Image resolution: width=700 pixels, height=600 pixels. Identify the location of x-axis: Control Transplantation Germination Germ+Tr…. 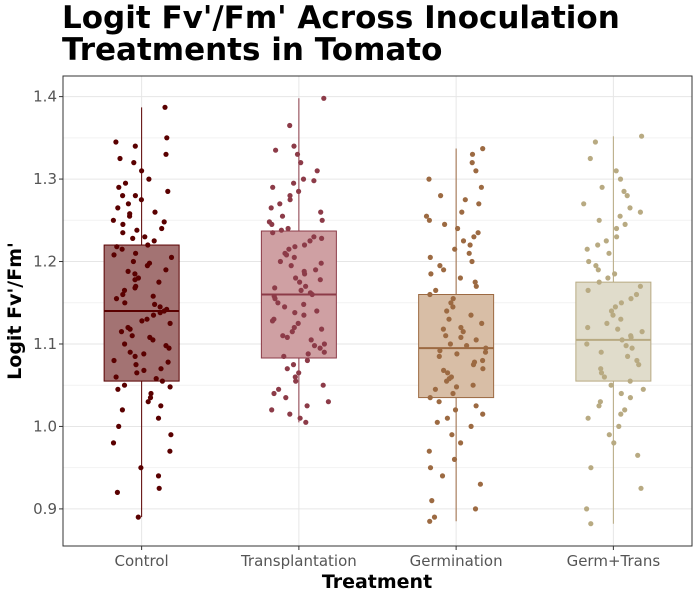
(387, 558).